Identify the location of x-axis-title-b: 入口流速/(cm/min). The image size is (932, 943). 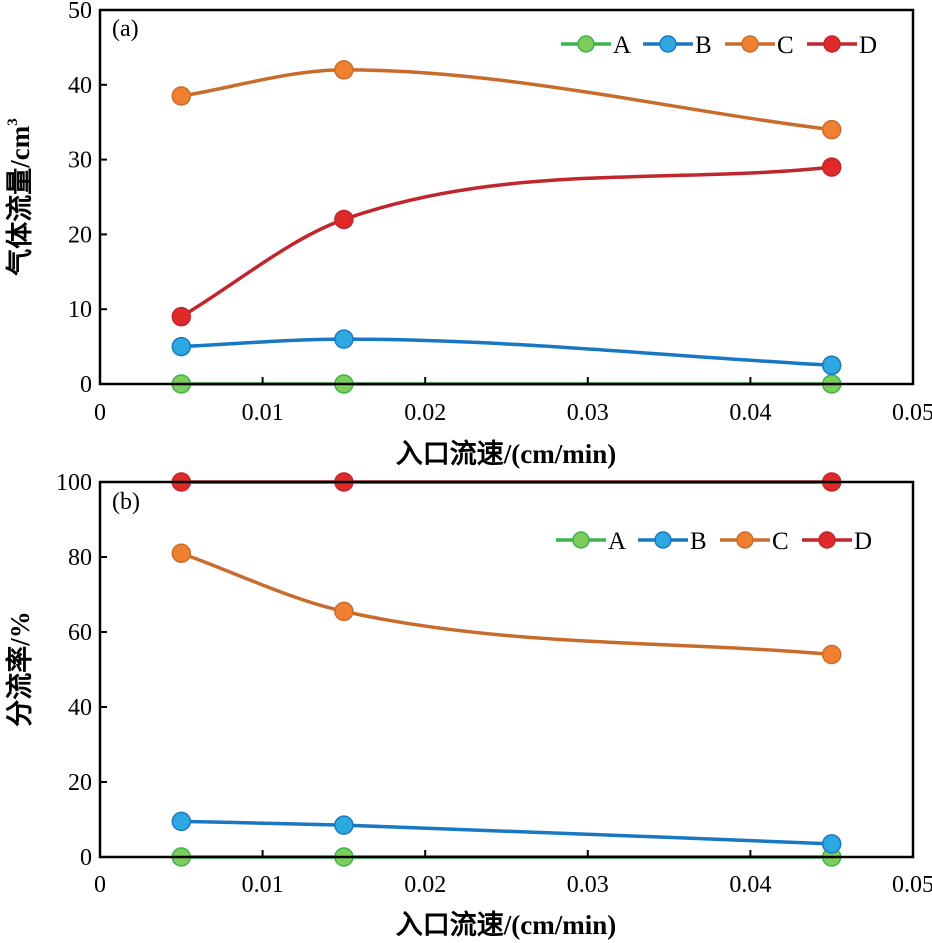
(506, 925).